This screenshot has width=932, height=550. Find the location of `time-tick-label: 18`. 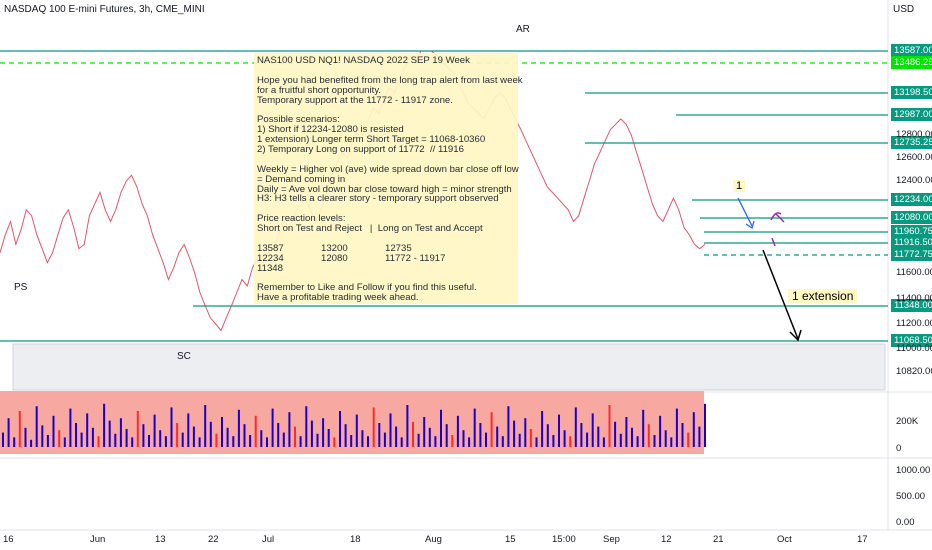

time-tick-label: 18 is located at coordinates (355, 539).